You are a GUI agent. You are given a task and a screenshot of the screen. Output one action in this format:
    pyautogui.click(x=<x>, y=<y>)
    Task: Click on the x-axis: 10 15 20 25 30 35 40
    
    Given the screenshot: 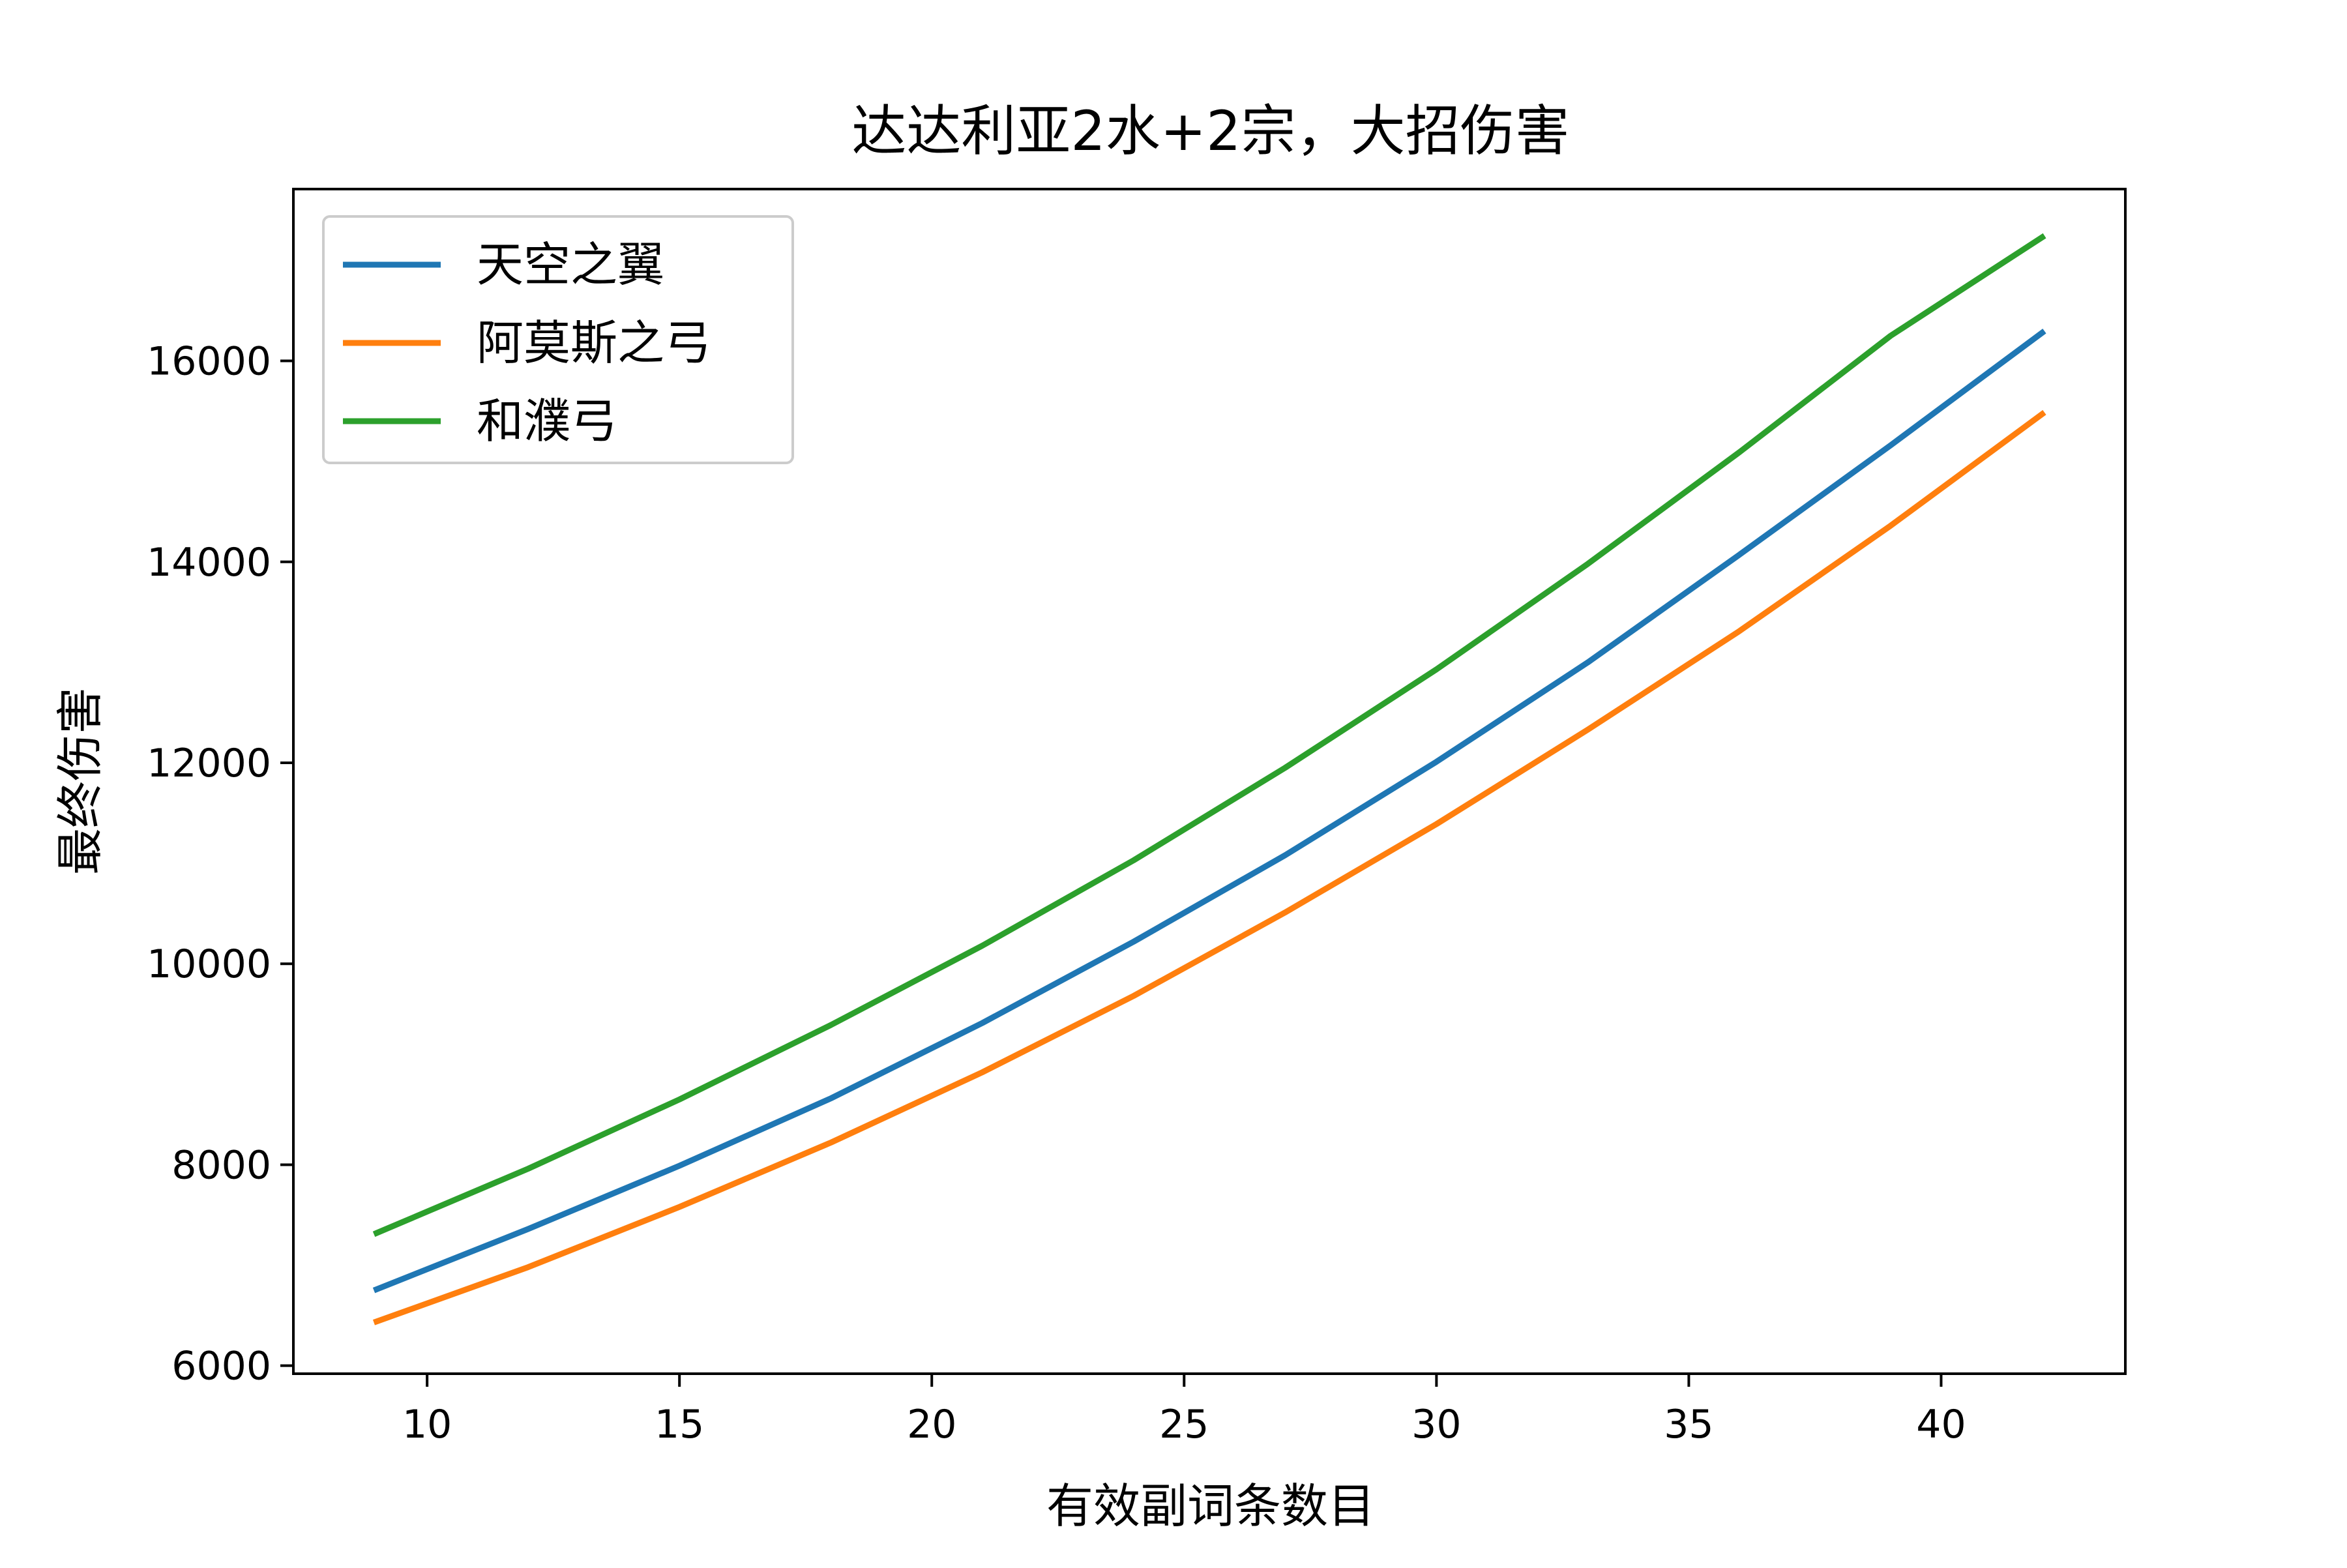 What is the action you would take?
    pyautogui.click(x=1184, y=1410)
    